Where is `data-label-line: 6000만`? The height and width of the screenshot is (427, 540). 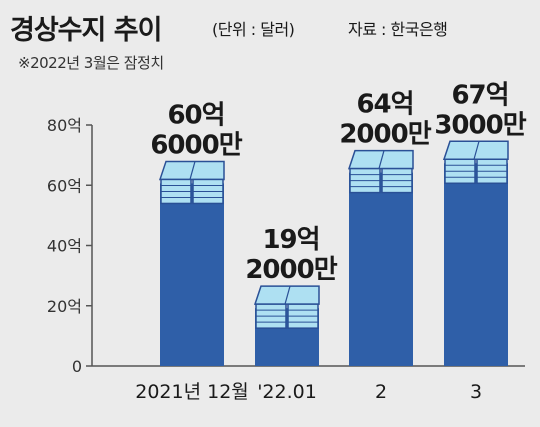
data-label-line: 6000만 is located at coordinates (196, 145).